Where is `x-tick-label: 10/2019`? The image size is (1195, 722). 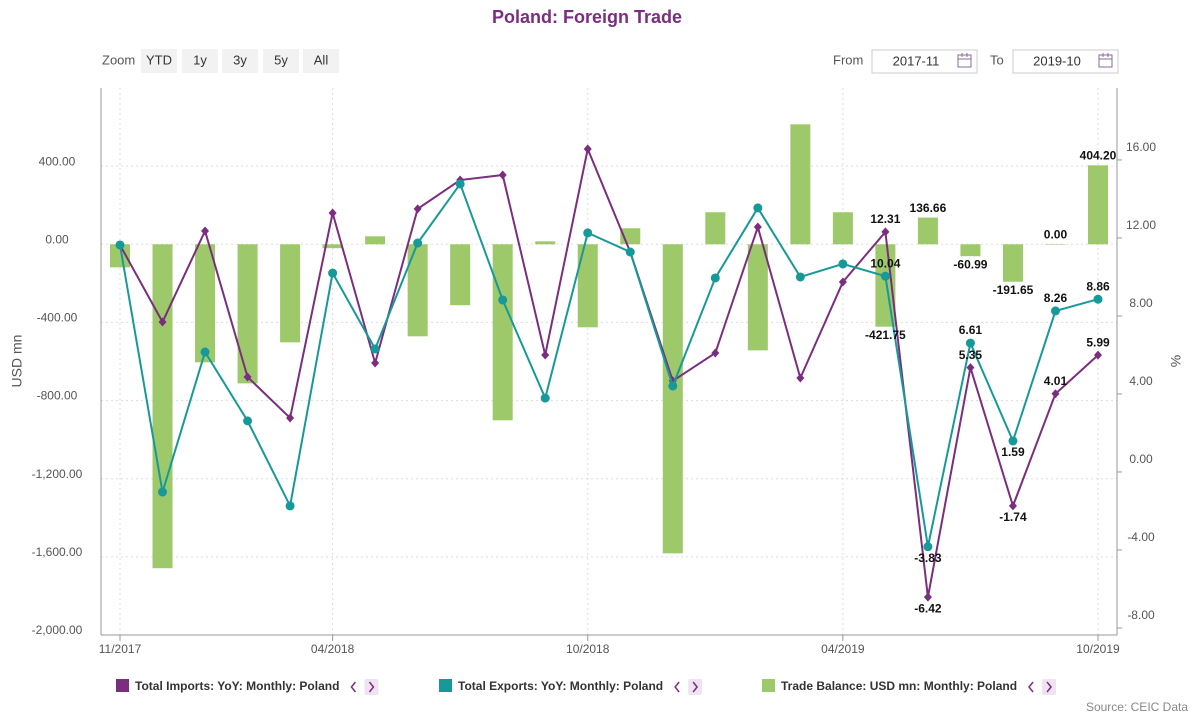 x-tick-label: 10/2019 is located at coordinates (1098, 649).